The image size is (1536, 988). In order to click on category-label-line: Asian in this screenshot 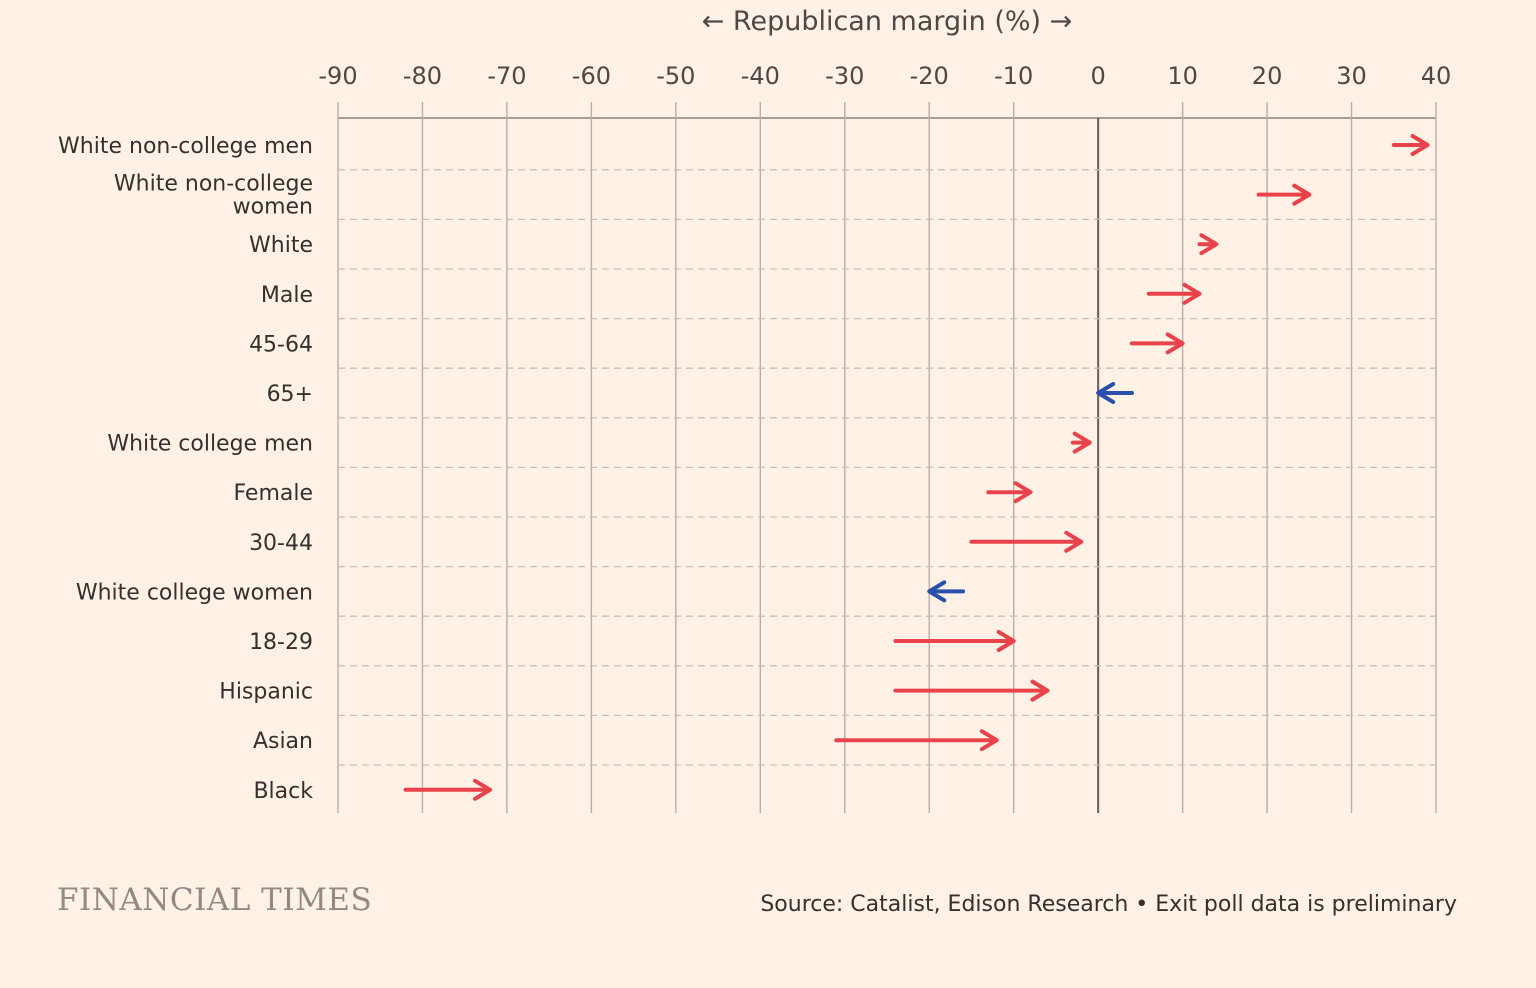, I will do `click(283, 741)`.